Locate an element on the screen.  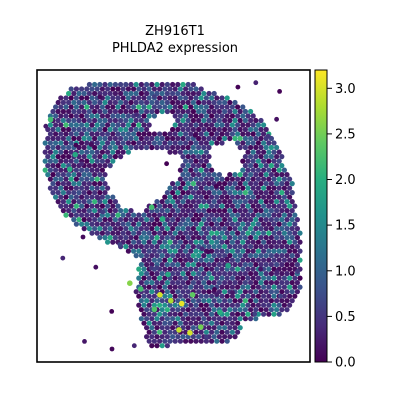
tissue-spot-1944 is located at coordinates (232, 292).